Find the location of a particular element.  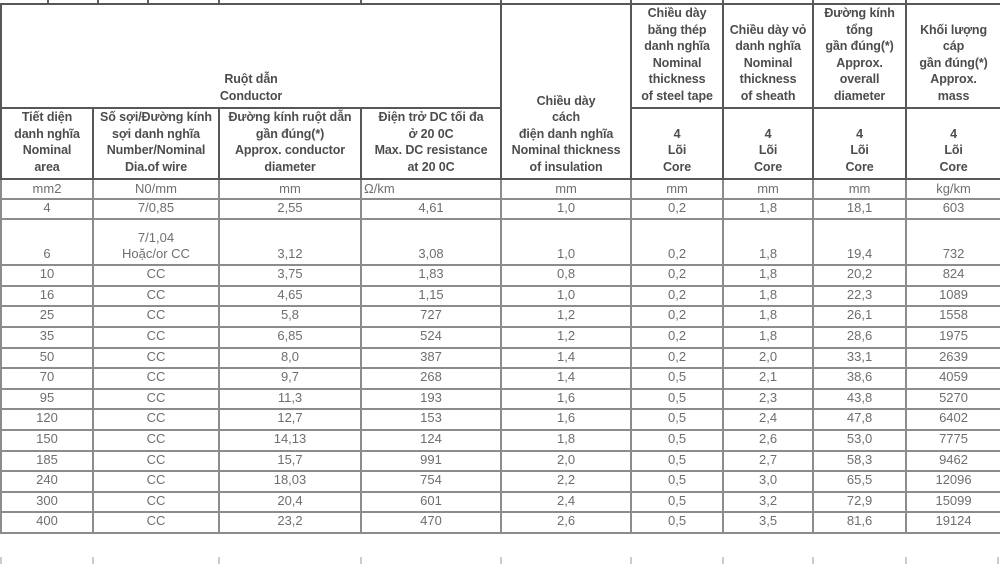

table-cell: 4,61 is located at coordinates (431, 209).